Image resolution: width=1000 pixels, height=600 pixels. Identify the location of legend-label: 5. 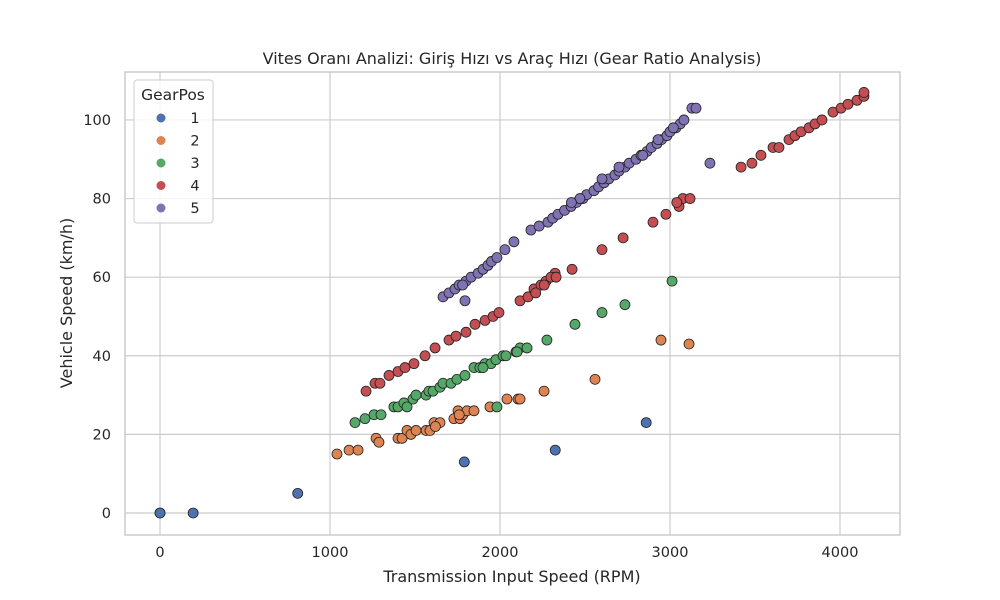
(194, 209).